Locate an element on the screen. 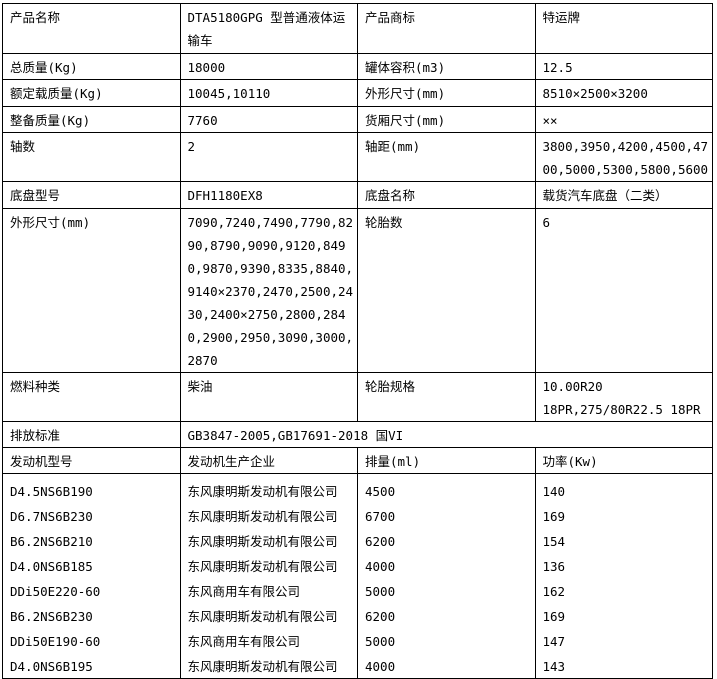  spec-label: 总质量(Kg) is located at coordinates (91, 66).